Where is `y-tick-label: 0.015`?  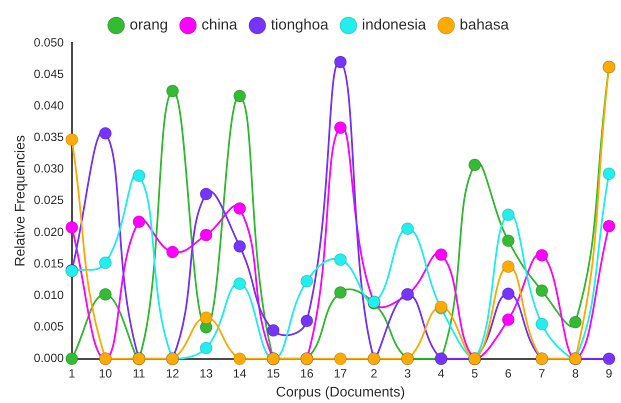
y-tick-label: 0.015 is located at coordinates (49, 263).